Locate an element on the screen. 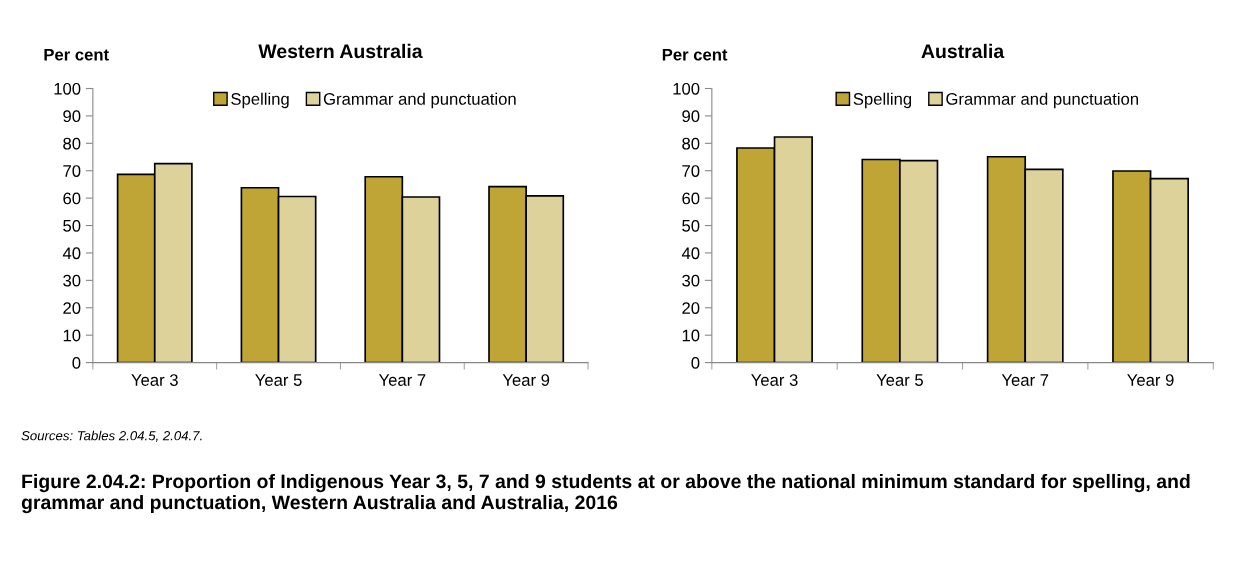 This screenshot has width=1238, height=571. caption: Figure 2.04.2: Proportion of Indigenous Year 3, 5, 7 and 9 students at or above the national minimum standard for spelling, and grammar and punctuation, Western Australia and Australia, 2016 is located at coordinates (605, 493).